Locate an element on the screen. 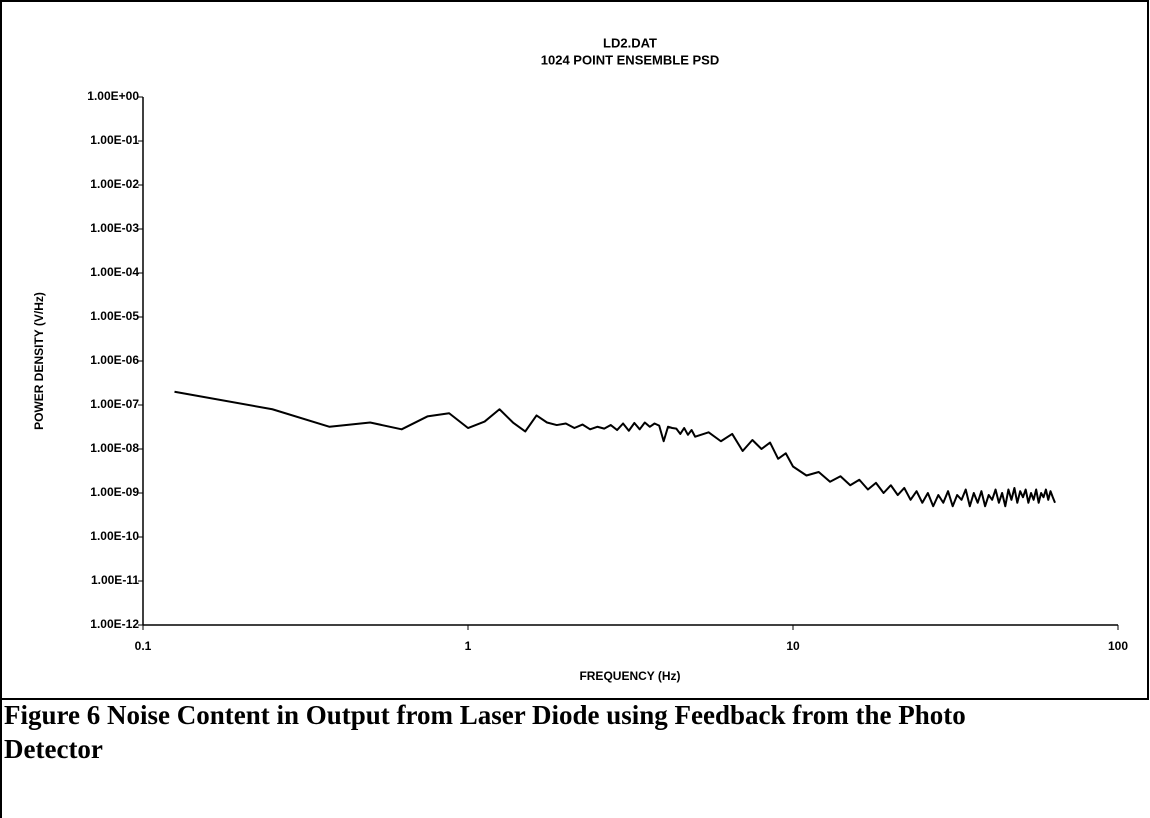  x-axis-label: FREQUENCY (Hz) is located at coordinates (629, 676).